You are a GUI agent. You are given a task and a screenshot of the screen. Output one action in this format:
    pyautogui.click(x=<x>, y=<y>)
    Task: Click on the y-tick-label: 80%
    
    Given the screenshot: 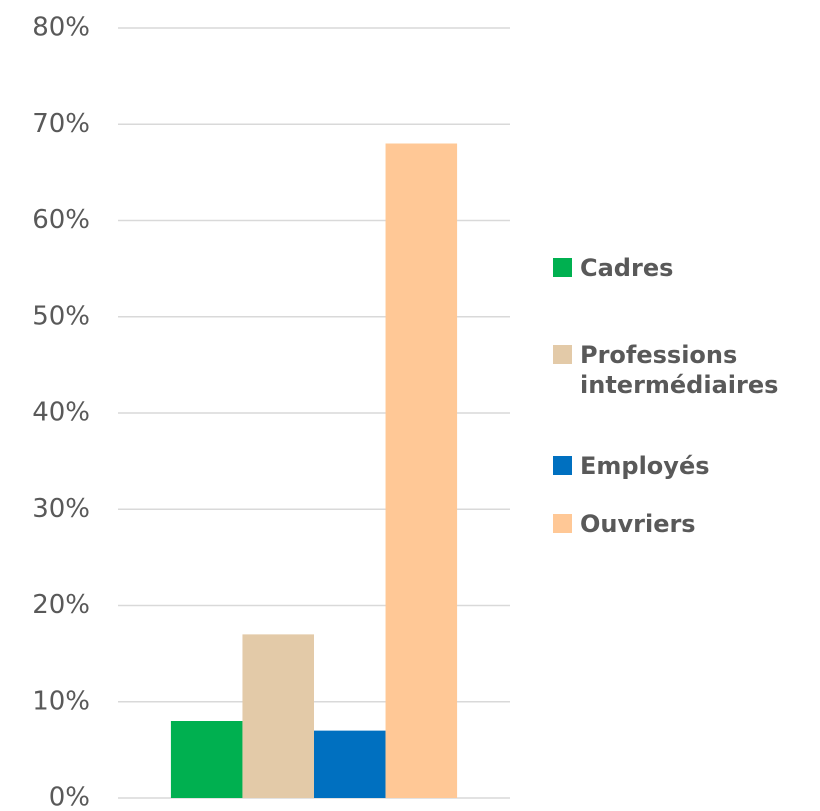 What is the action you would take?
    pyautogui.click(x=61, y=28)
    